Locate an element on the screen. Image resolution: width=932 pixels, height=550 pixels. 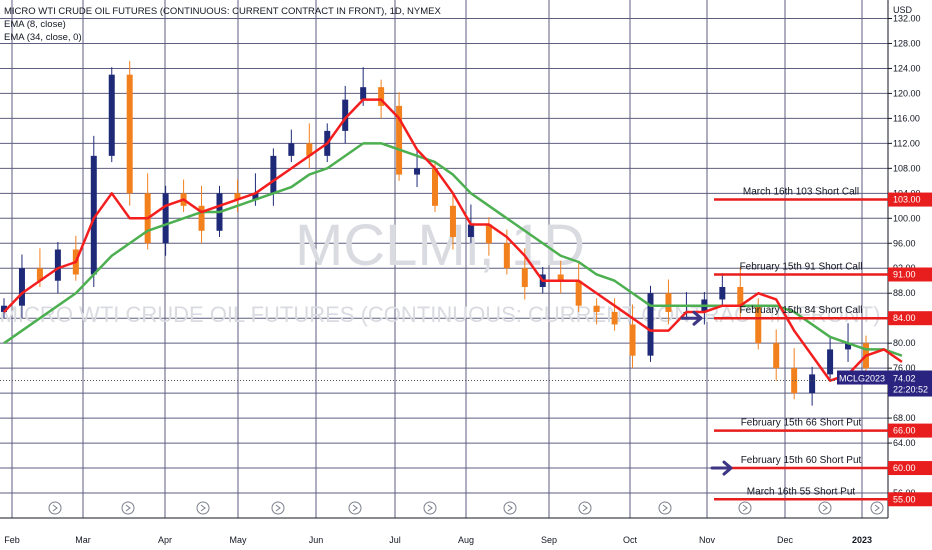
strike-level-label: March 16th 55 Short Put is located at coordinates (801, 491).